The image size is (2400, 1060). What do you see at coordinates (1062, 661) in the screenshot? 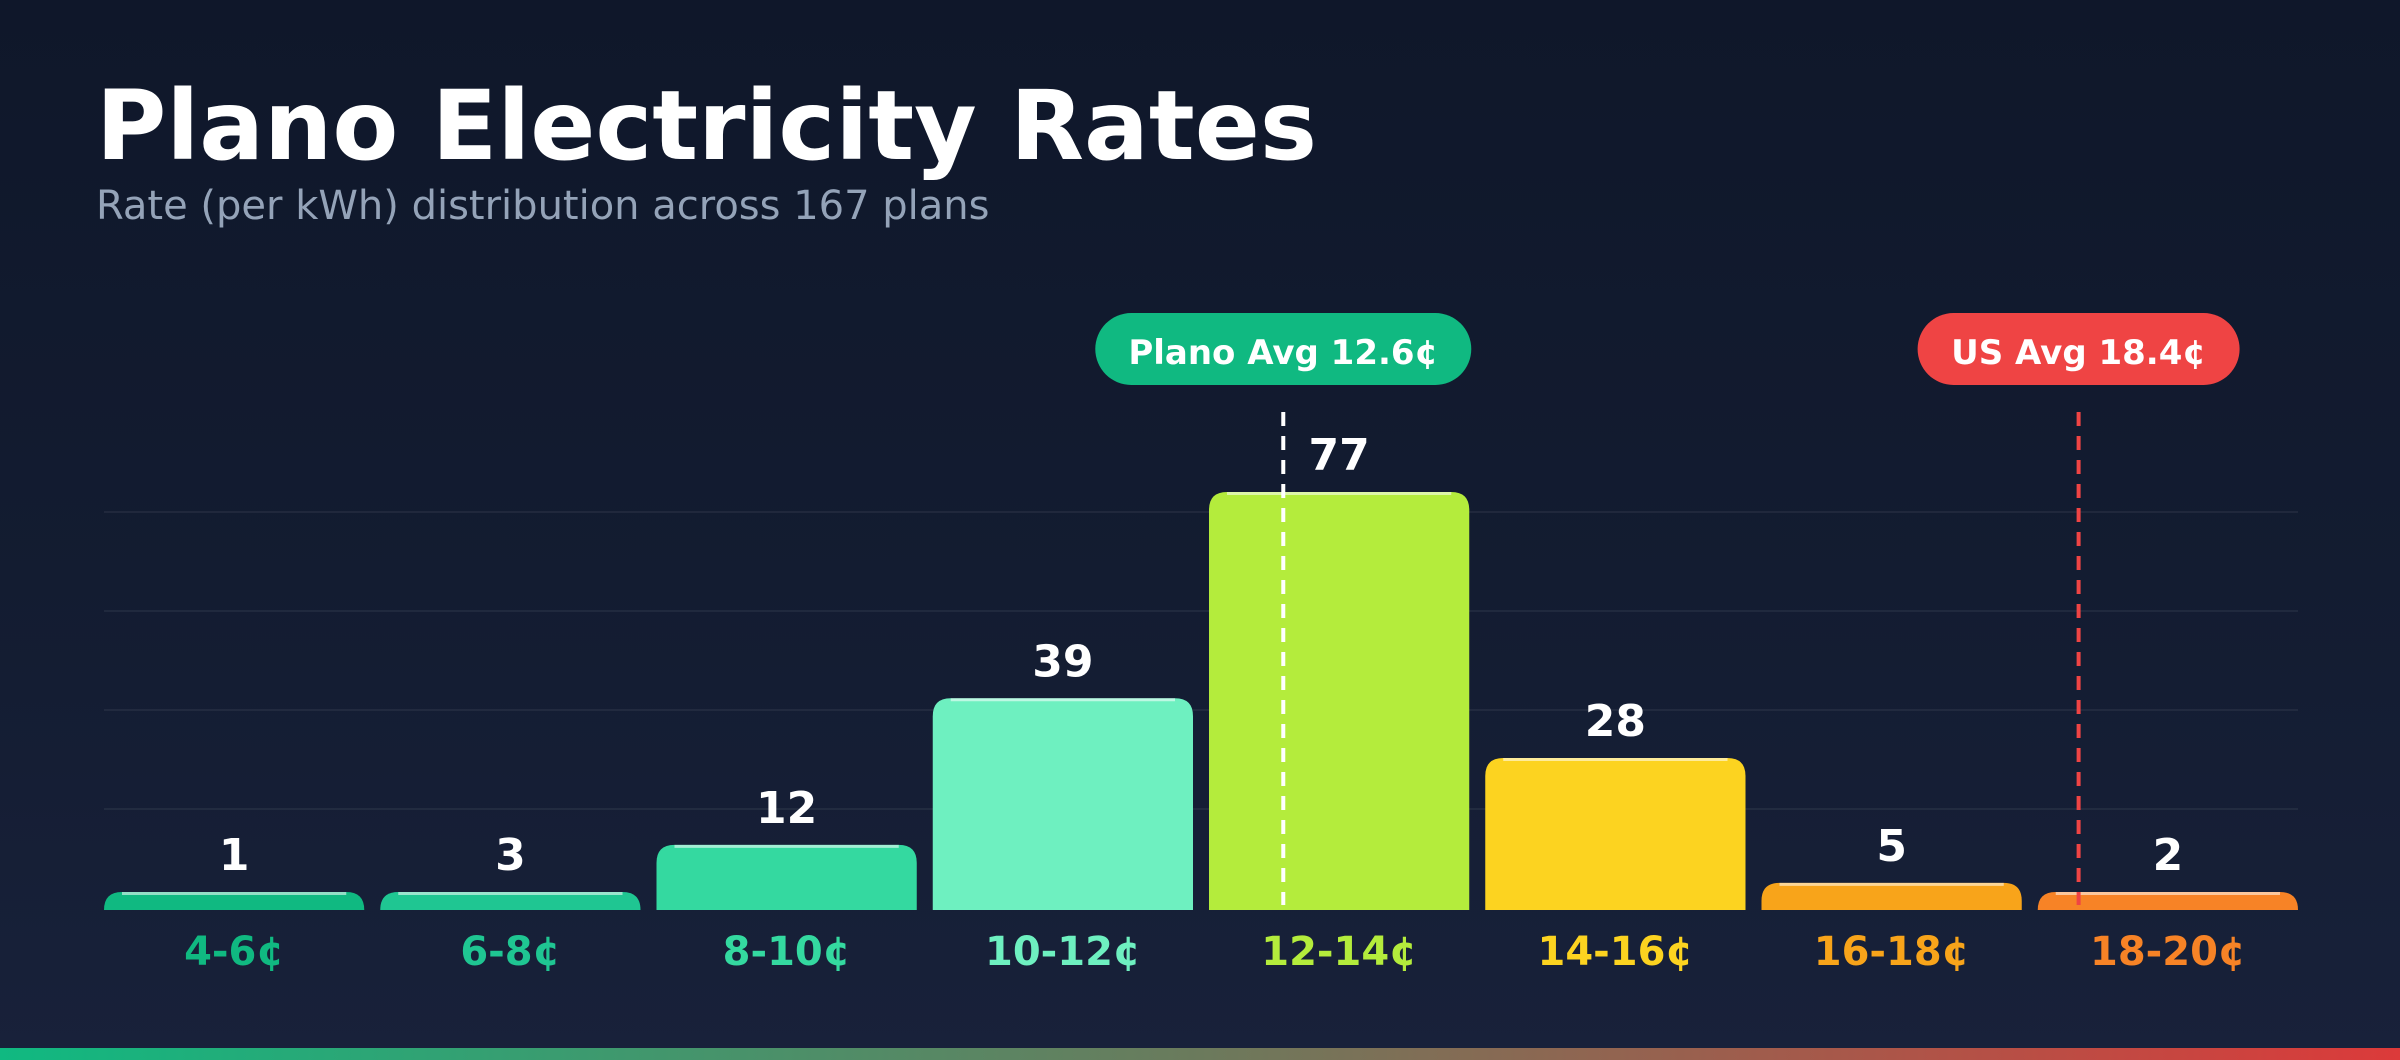
I see `bar-value-label: 39` at bounding box center [1062, 661].